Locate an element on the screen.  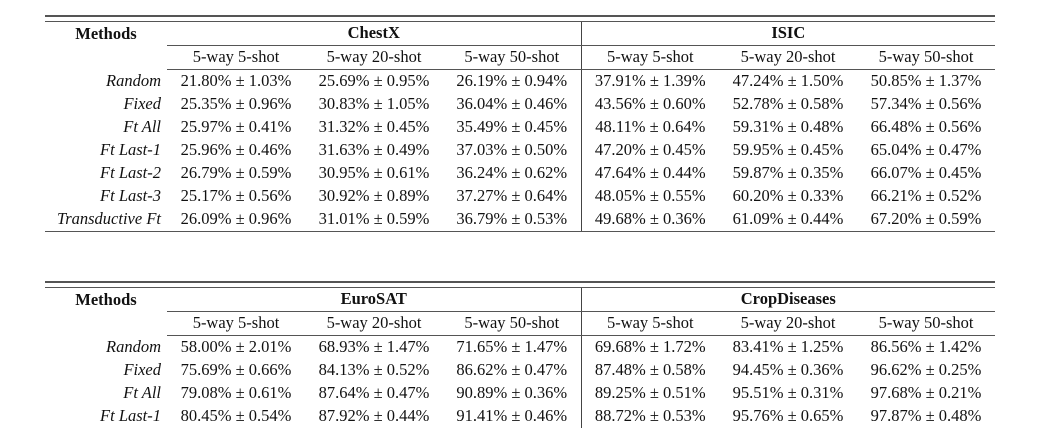
header-row: Methods EuroSAT CropDiseases is located at coordinates (520, 300).